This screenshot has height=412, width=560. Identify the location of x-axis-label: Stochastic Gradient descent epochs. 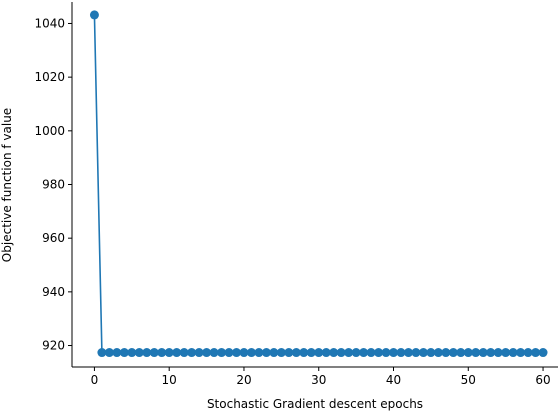
(315, 404).